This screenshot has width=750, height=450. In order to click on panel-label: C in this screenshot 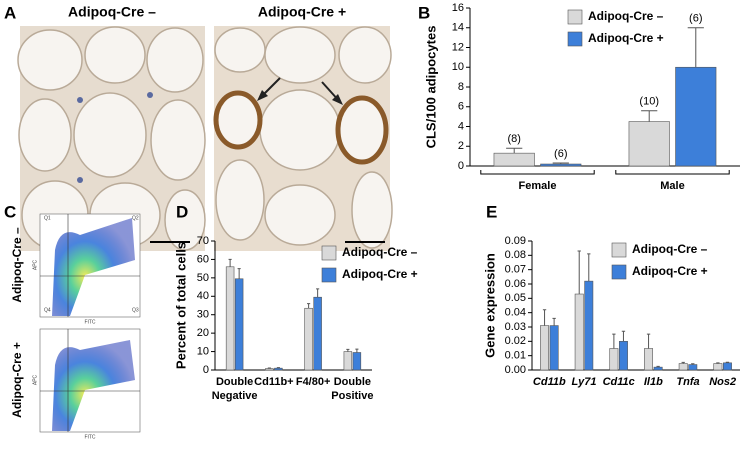, I will do `click(10, 211)`.